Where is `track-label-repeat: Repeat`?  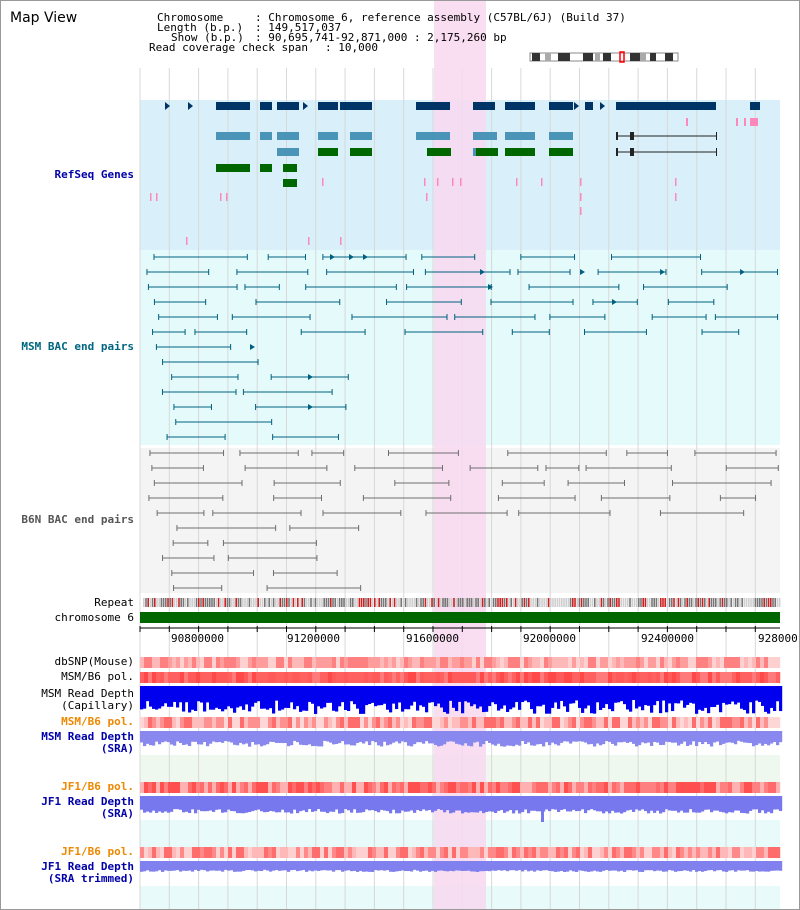
track-label-repeat: Repeat is located at coordinates (114, 602).